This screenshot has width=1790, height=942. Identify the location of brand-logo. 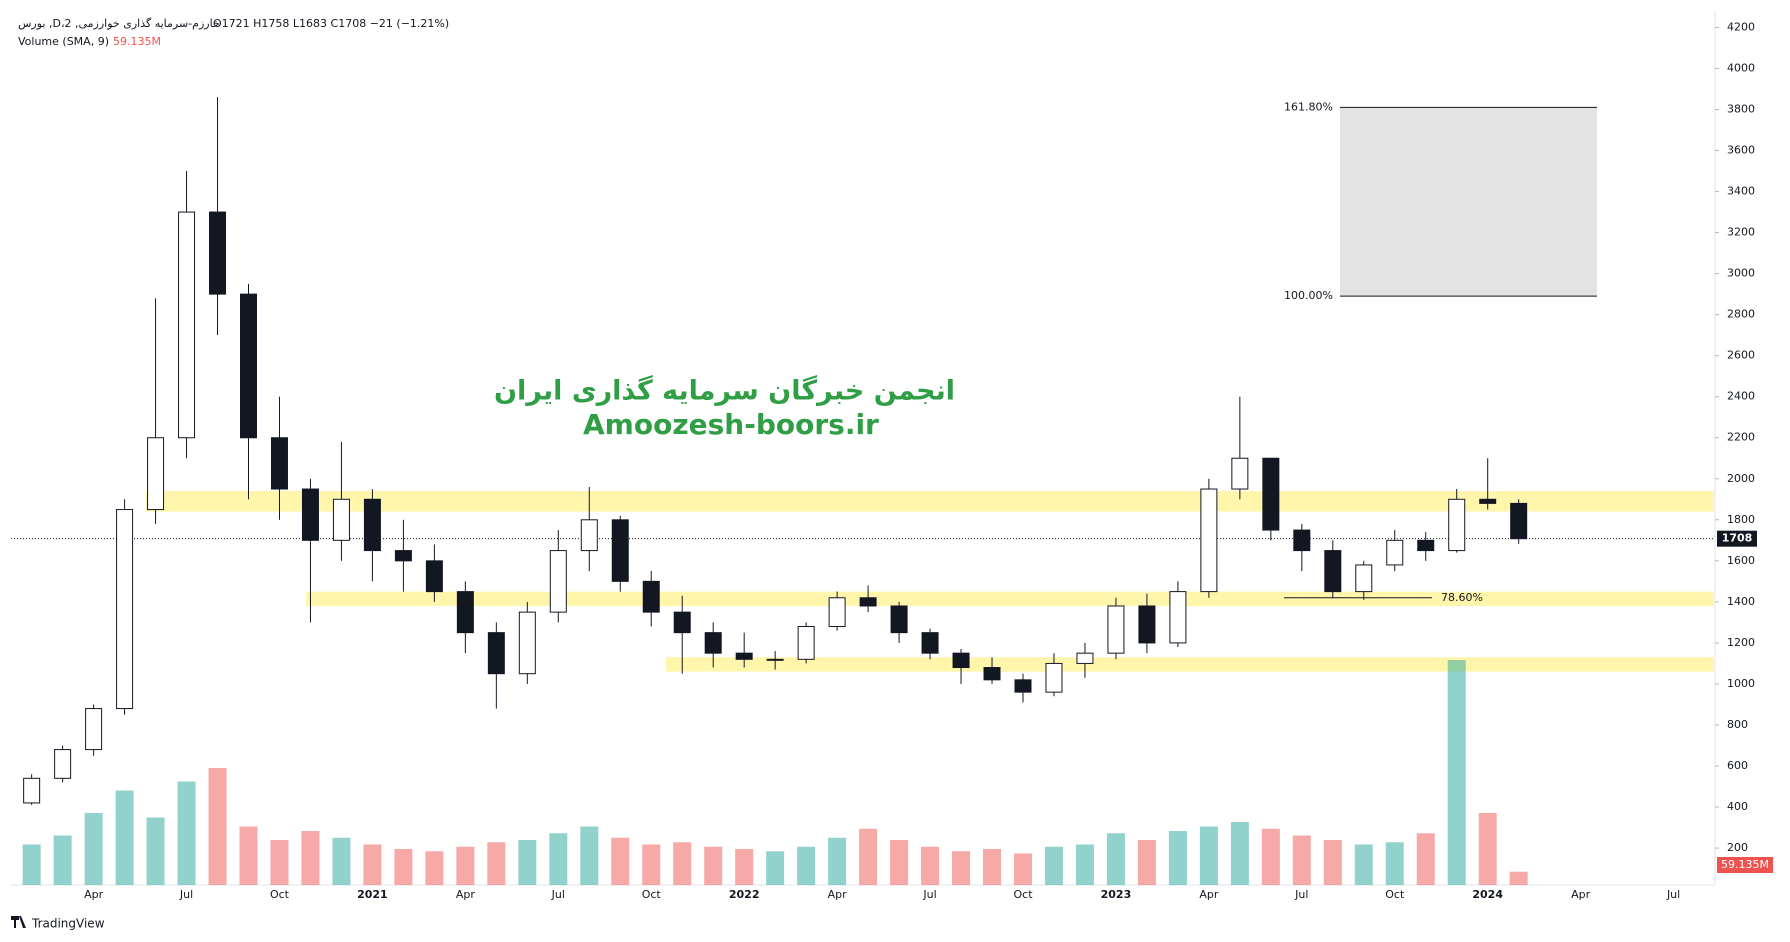
(18, 922).